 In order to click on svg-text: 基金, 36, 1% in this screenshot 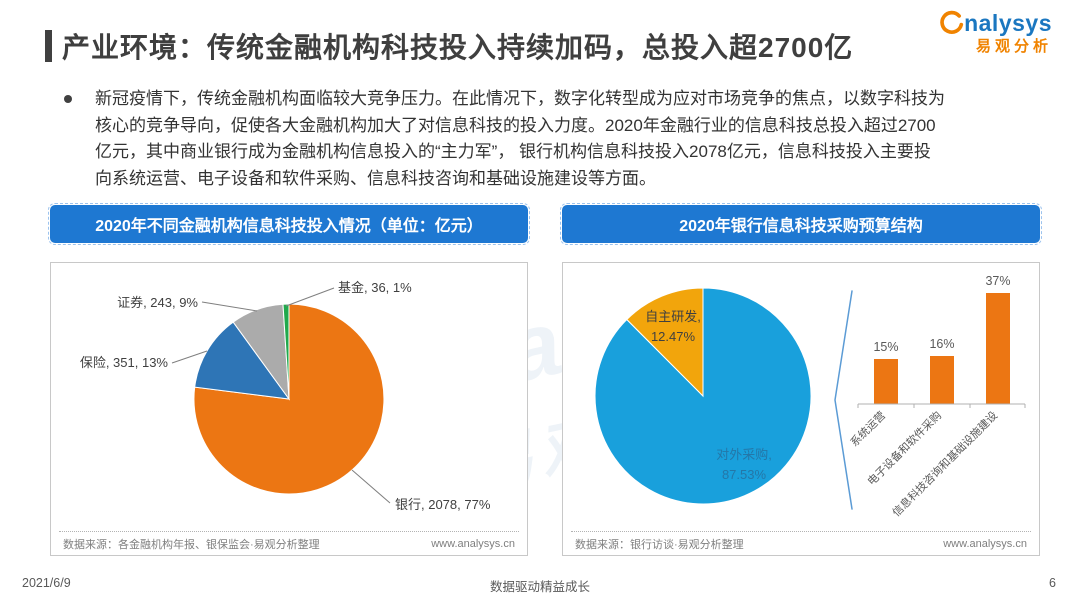, I will do `click(375, 287)`.